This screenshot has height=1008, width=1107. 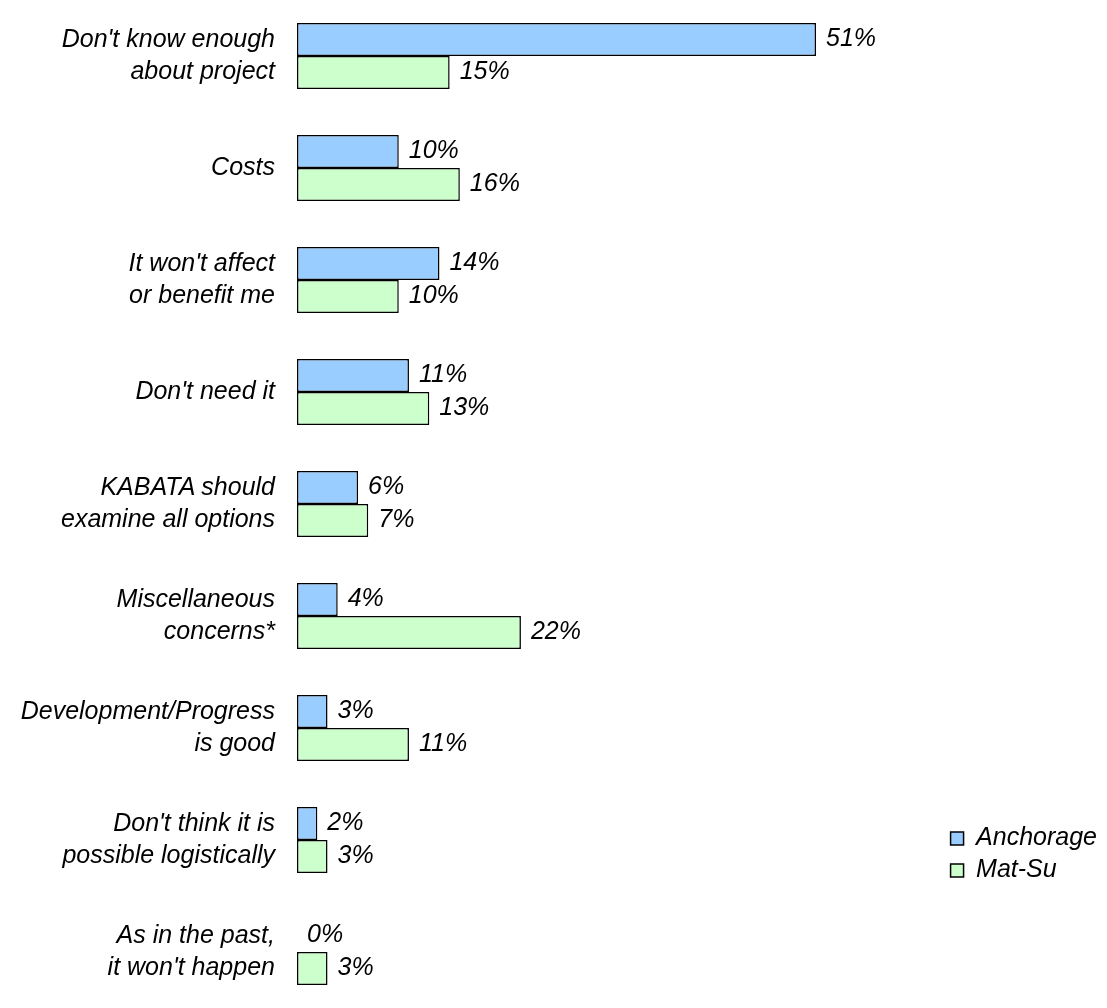 What do you see at coordinates (206, 389) in the screenshot?
I see `y-tick-label: Don't need it` at bounding box center [206, 389].